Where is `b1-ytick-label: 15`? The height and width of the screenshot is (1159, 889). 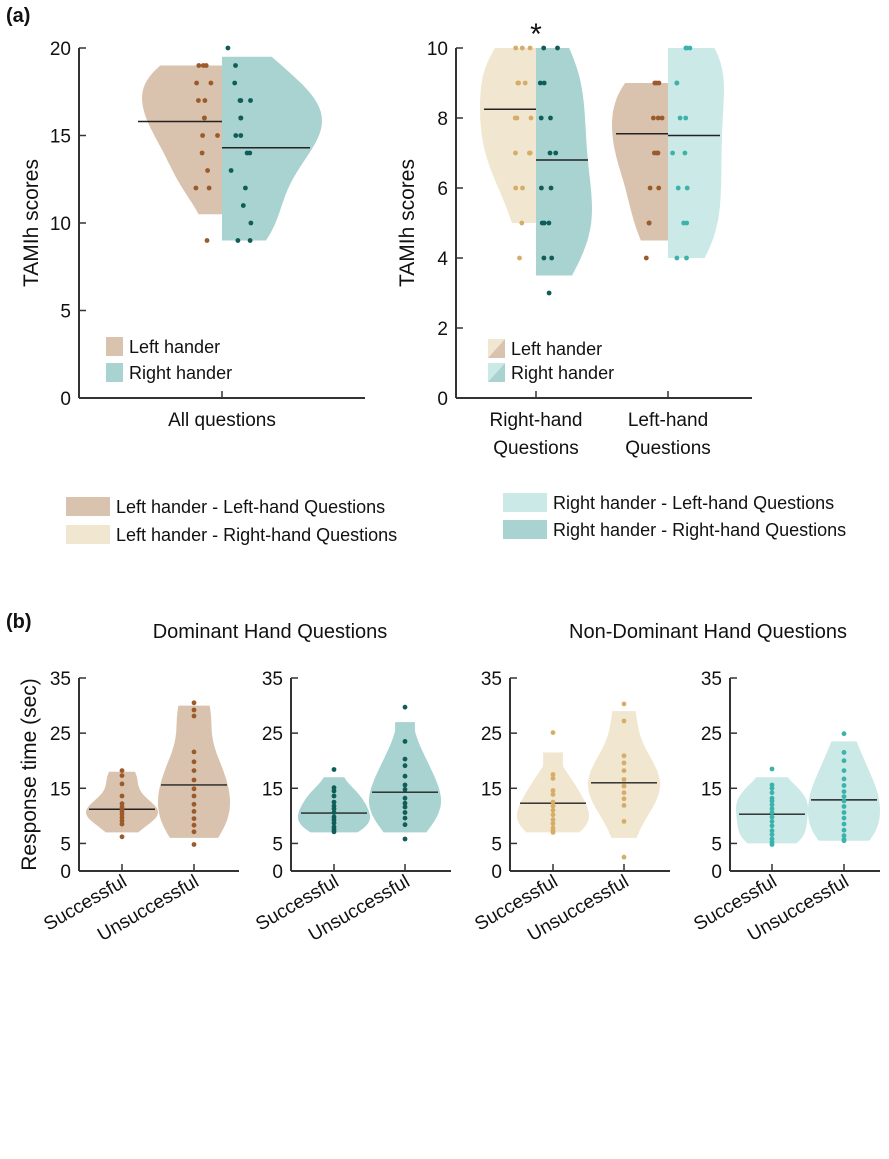
b1-ytick-label: 15 is located at coordinates (60, 789).